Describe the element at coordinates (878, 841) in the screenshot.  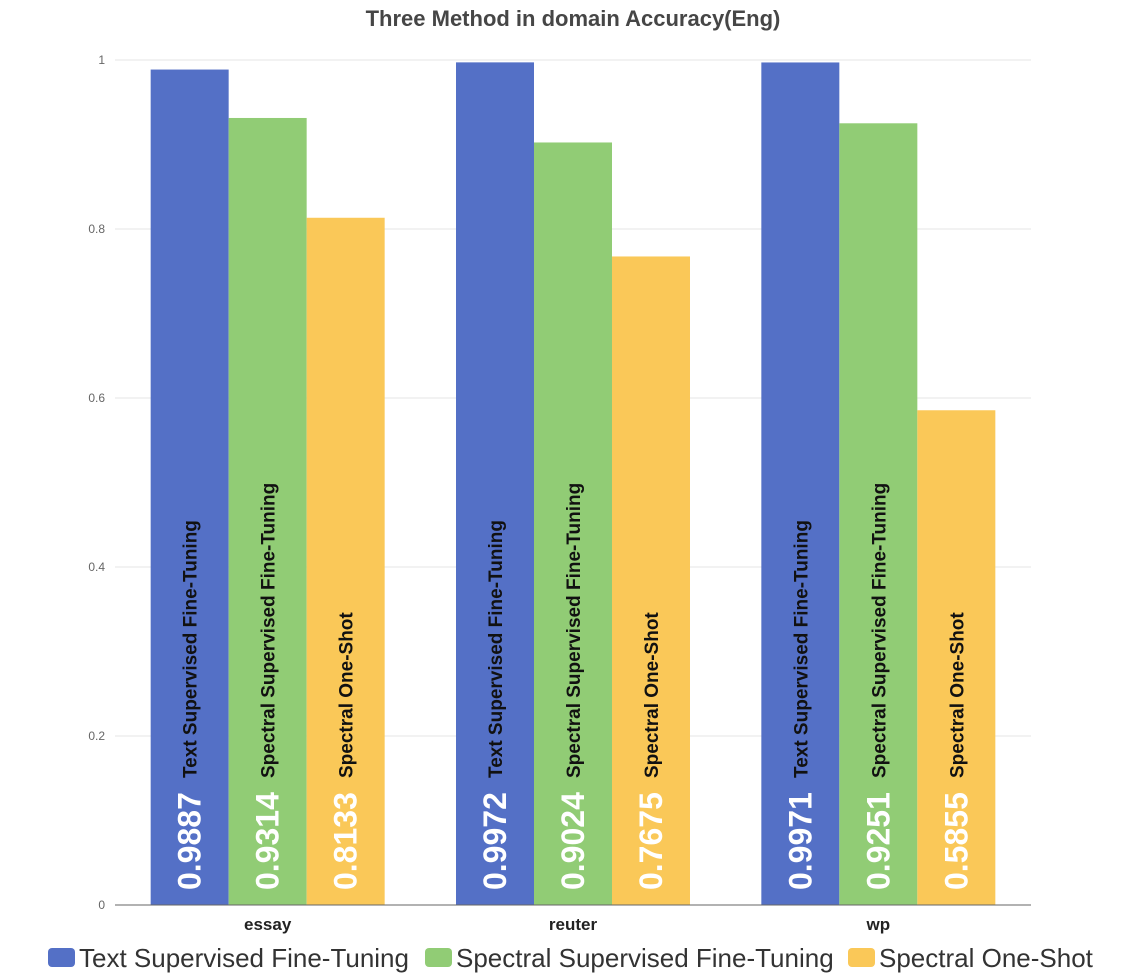
I see `bar-value-label: 0.9251` at that location.